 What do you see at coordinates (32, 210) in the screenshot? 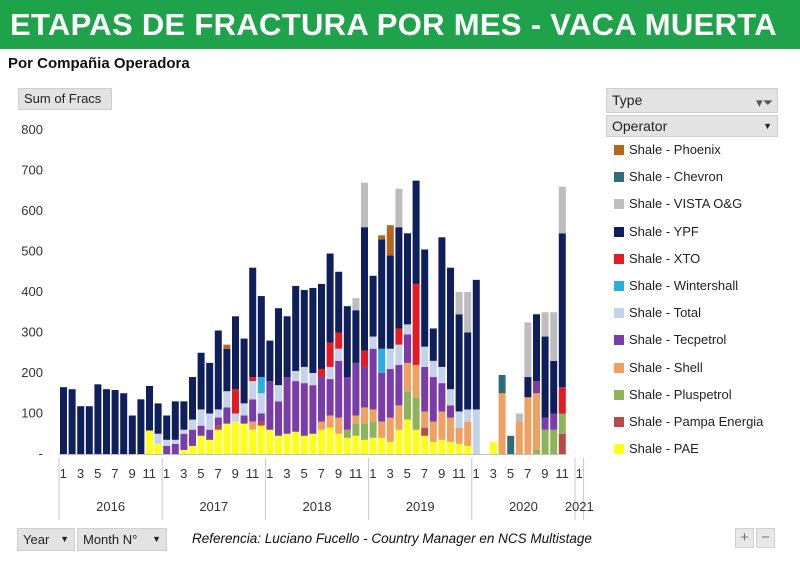
I see `y-tick-label: 600` at bounding box center [32, 210].